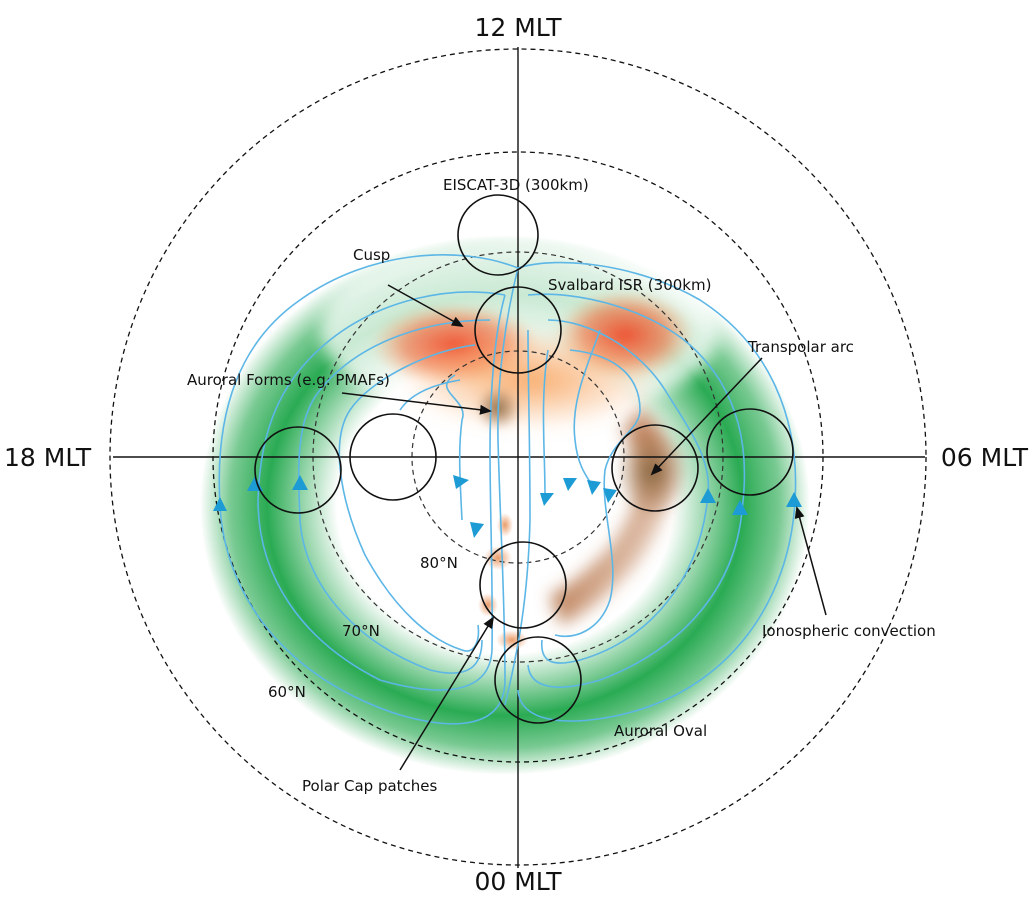 This screenshot has height=898, width=1033. What do you see at coordinates (416, 403) in the screenshot?
I see `auroral-forms-pointer` at bounding box center [416, 403].